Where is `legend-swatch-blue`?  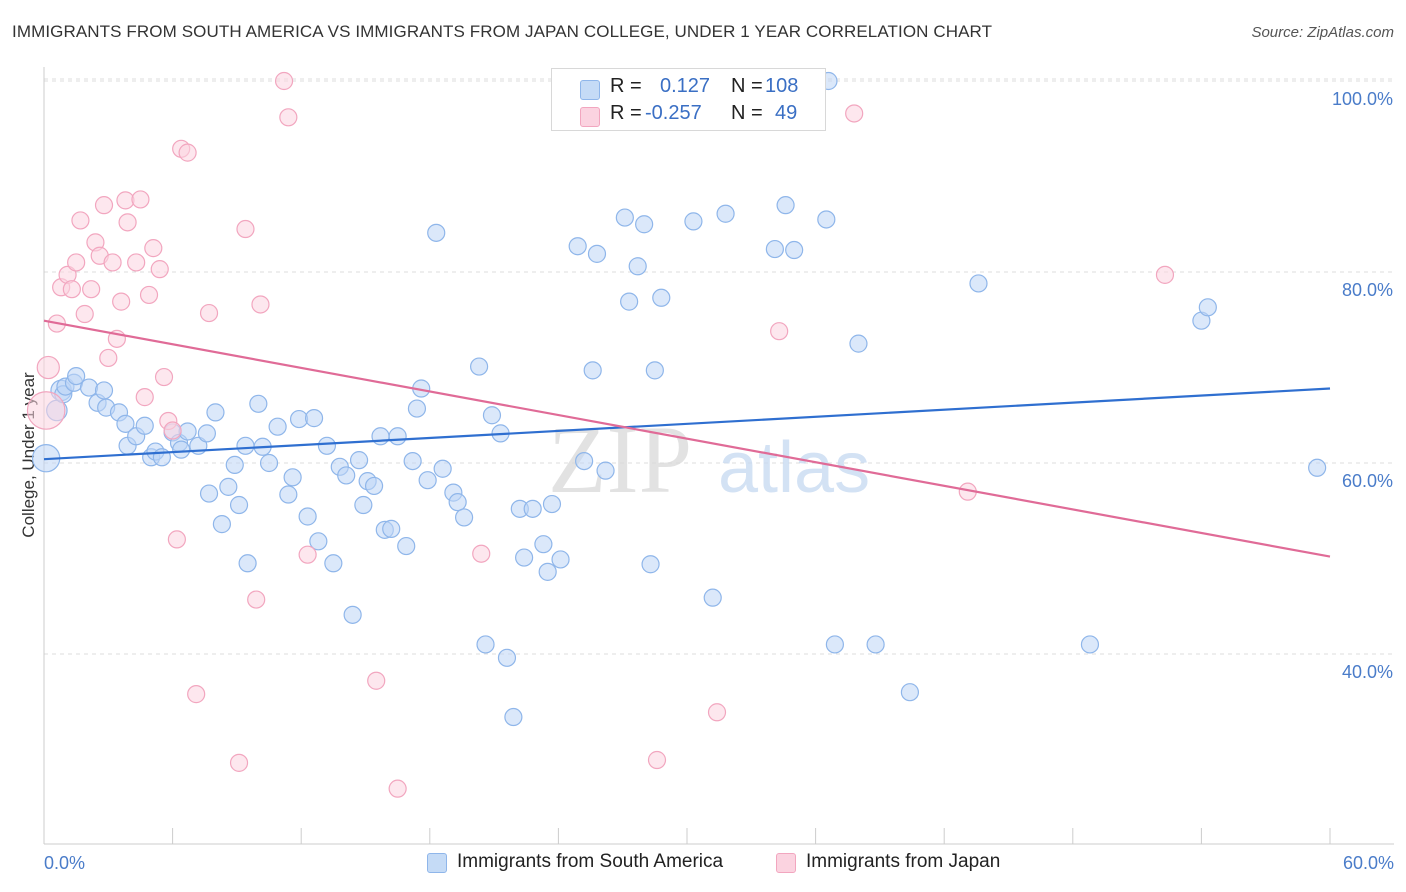
legend-swatch-blue is located at coordinates (590, 90).